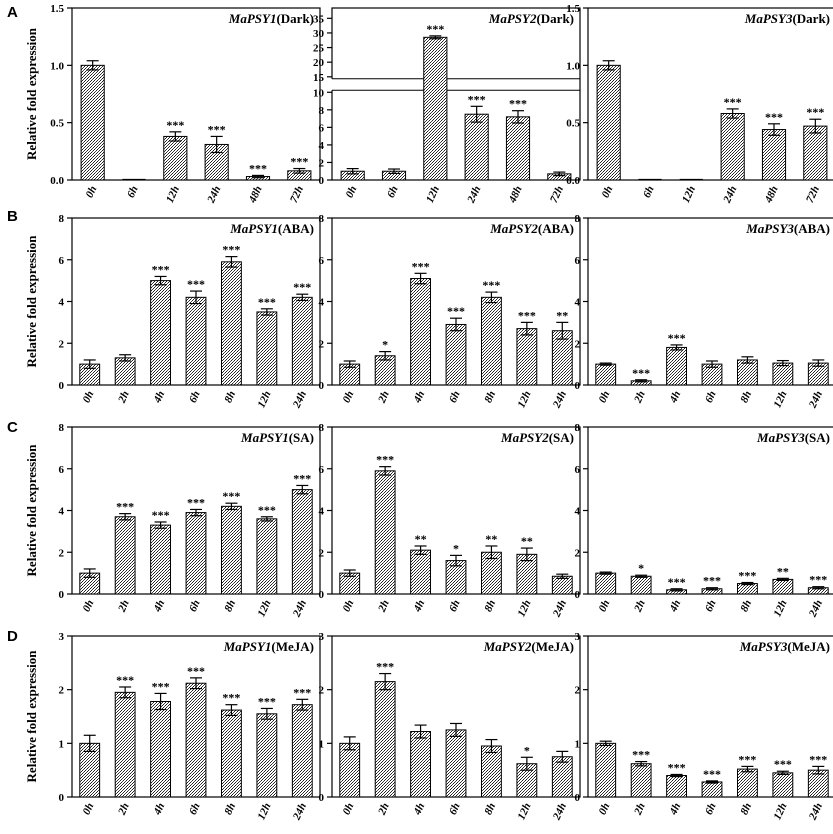 The image size is (833, 834). Describe the element at coordinates (330, 84) in the screenshot. I see `axis-break` at that location.